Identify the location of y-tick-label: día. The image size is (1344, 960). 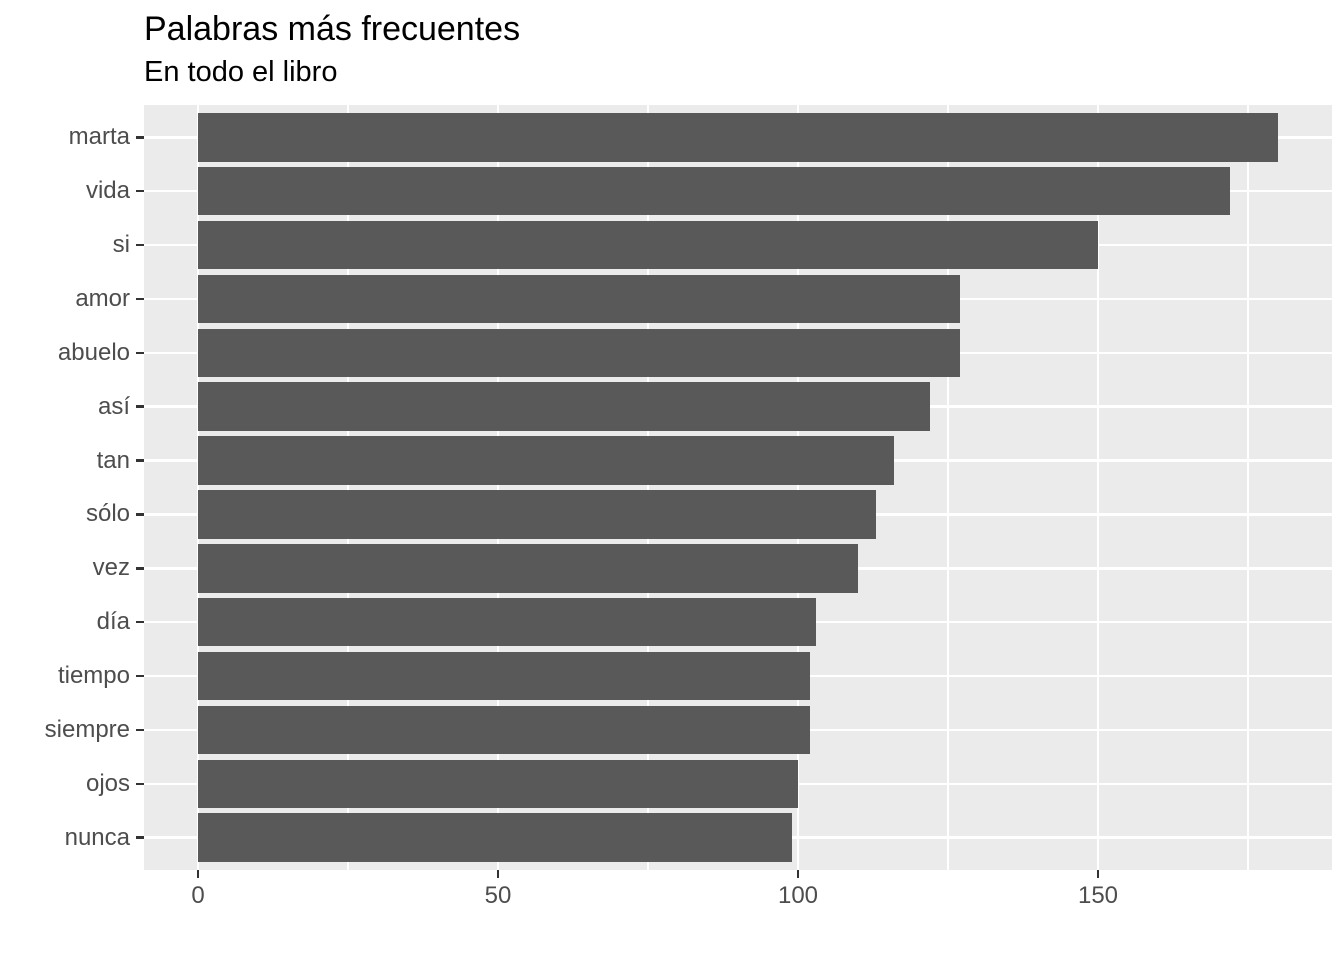
(113, 622).